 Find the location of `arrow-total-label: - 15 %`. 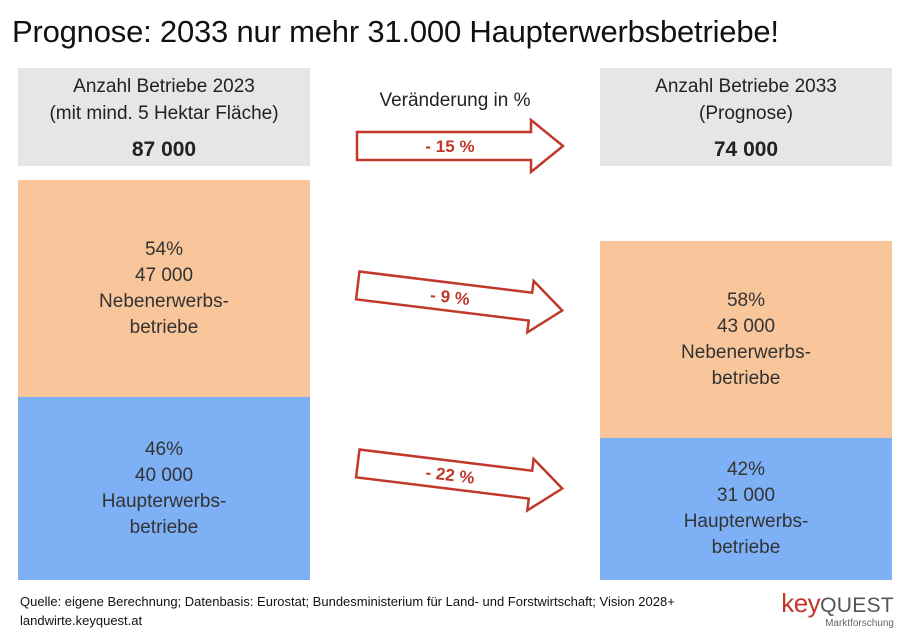

arrow-total-label: - 15 % is located at coordinates (449, 146).